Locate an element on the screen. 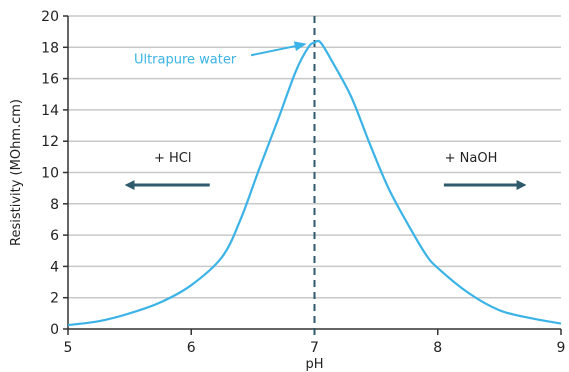 This screenshot has height=372, width=569. annotation-label: Ultrapure water is located at coordinates (185, 59).